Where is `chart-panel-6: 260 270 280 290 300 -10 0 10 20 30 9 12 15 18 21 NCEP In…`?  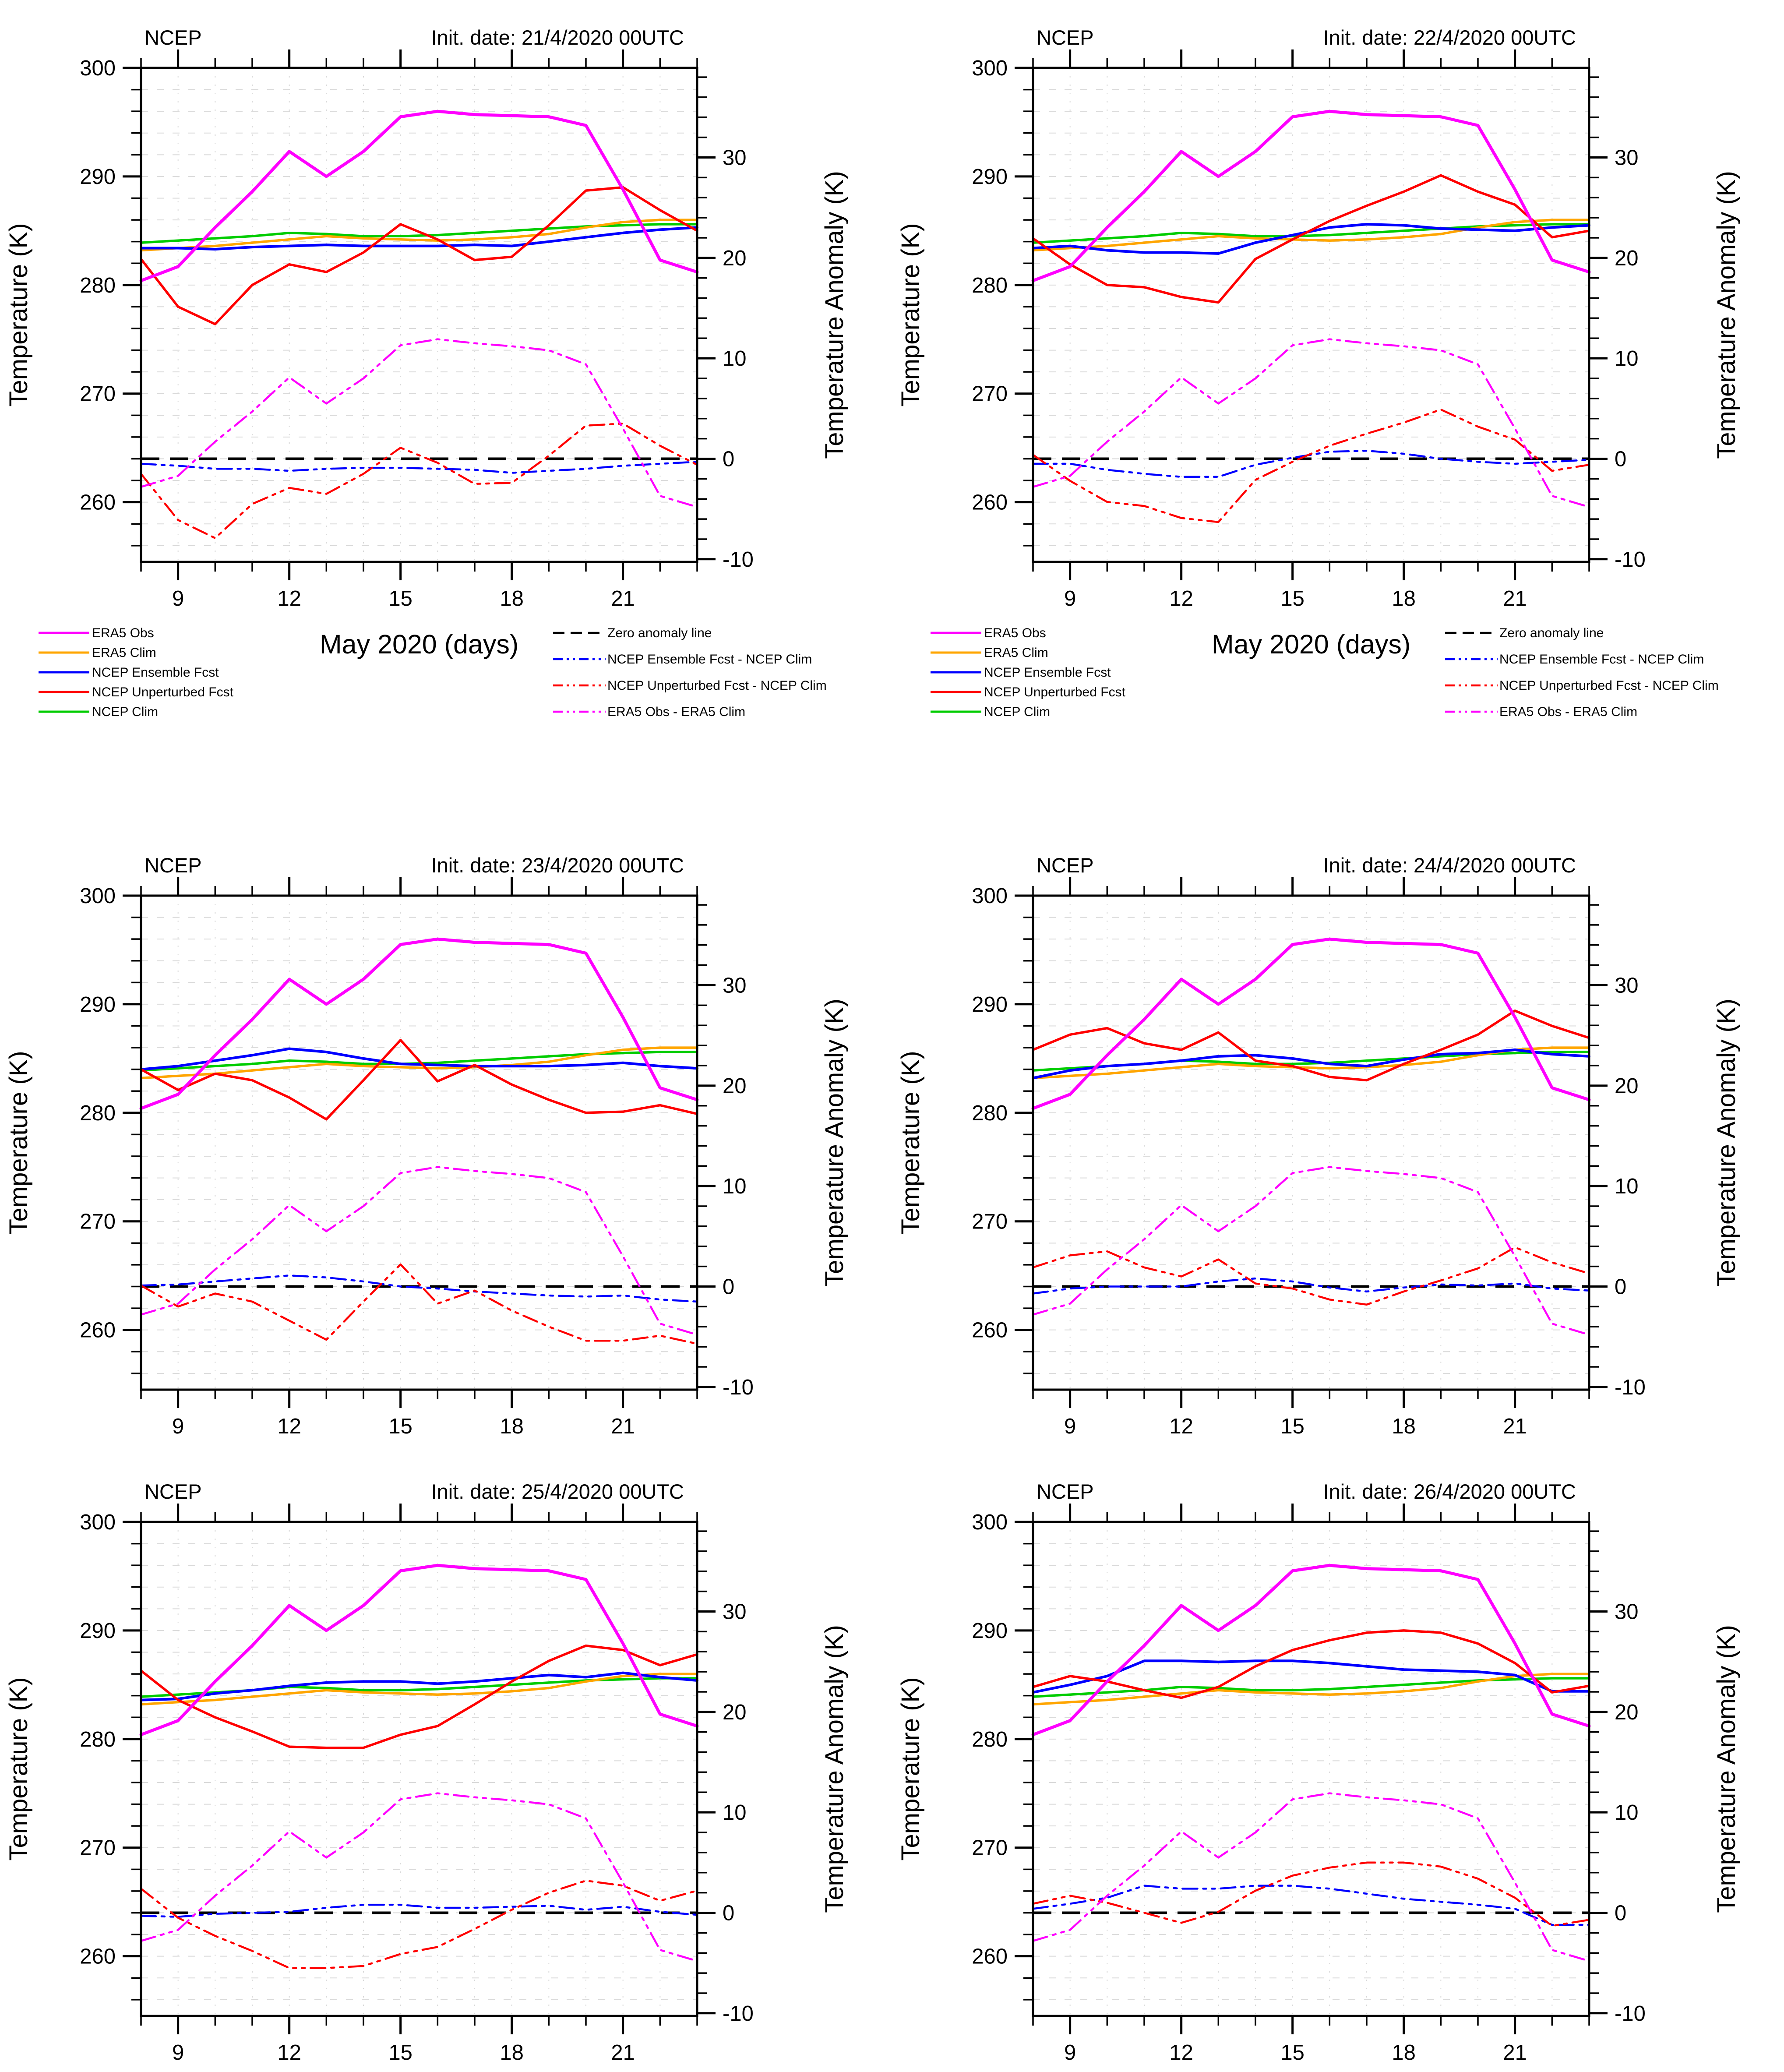
chart-panel-6: 260 270 280 290 300 -10 0 10 20 30 9 12 15 18 21 NCEP In… is located at coordinates (1338, 1763).